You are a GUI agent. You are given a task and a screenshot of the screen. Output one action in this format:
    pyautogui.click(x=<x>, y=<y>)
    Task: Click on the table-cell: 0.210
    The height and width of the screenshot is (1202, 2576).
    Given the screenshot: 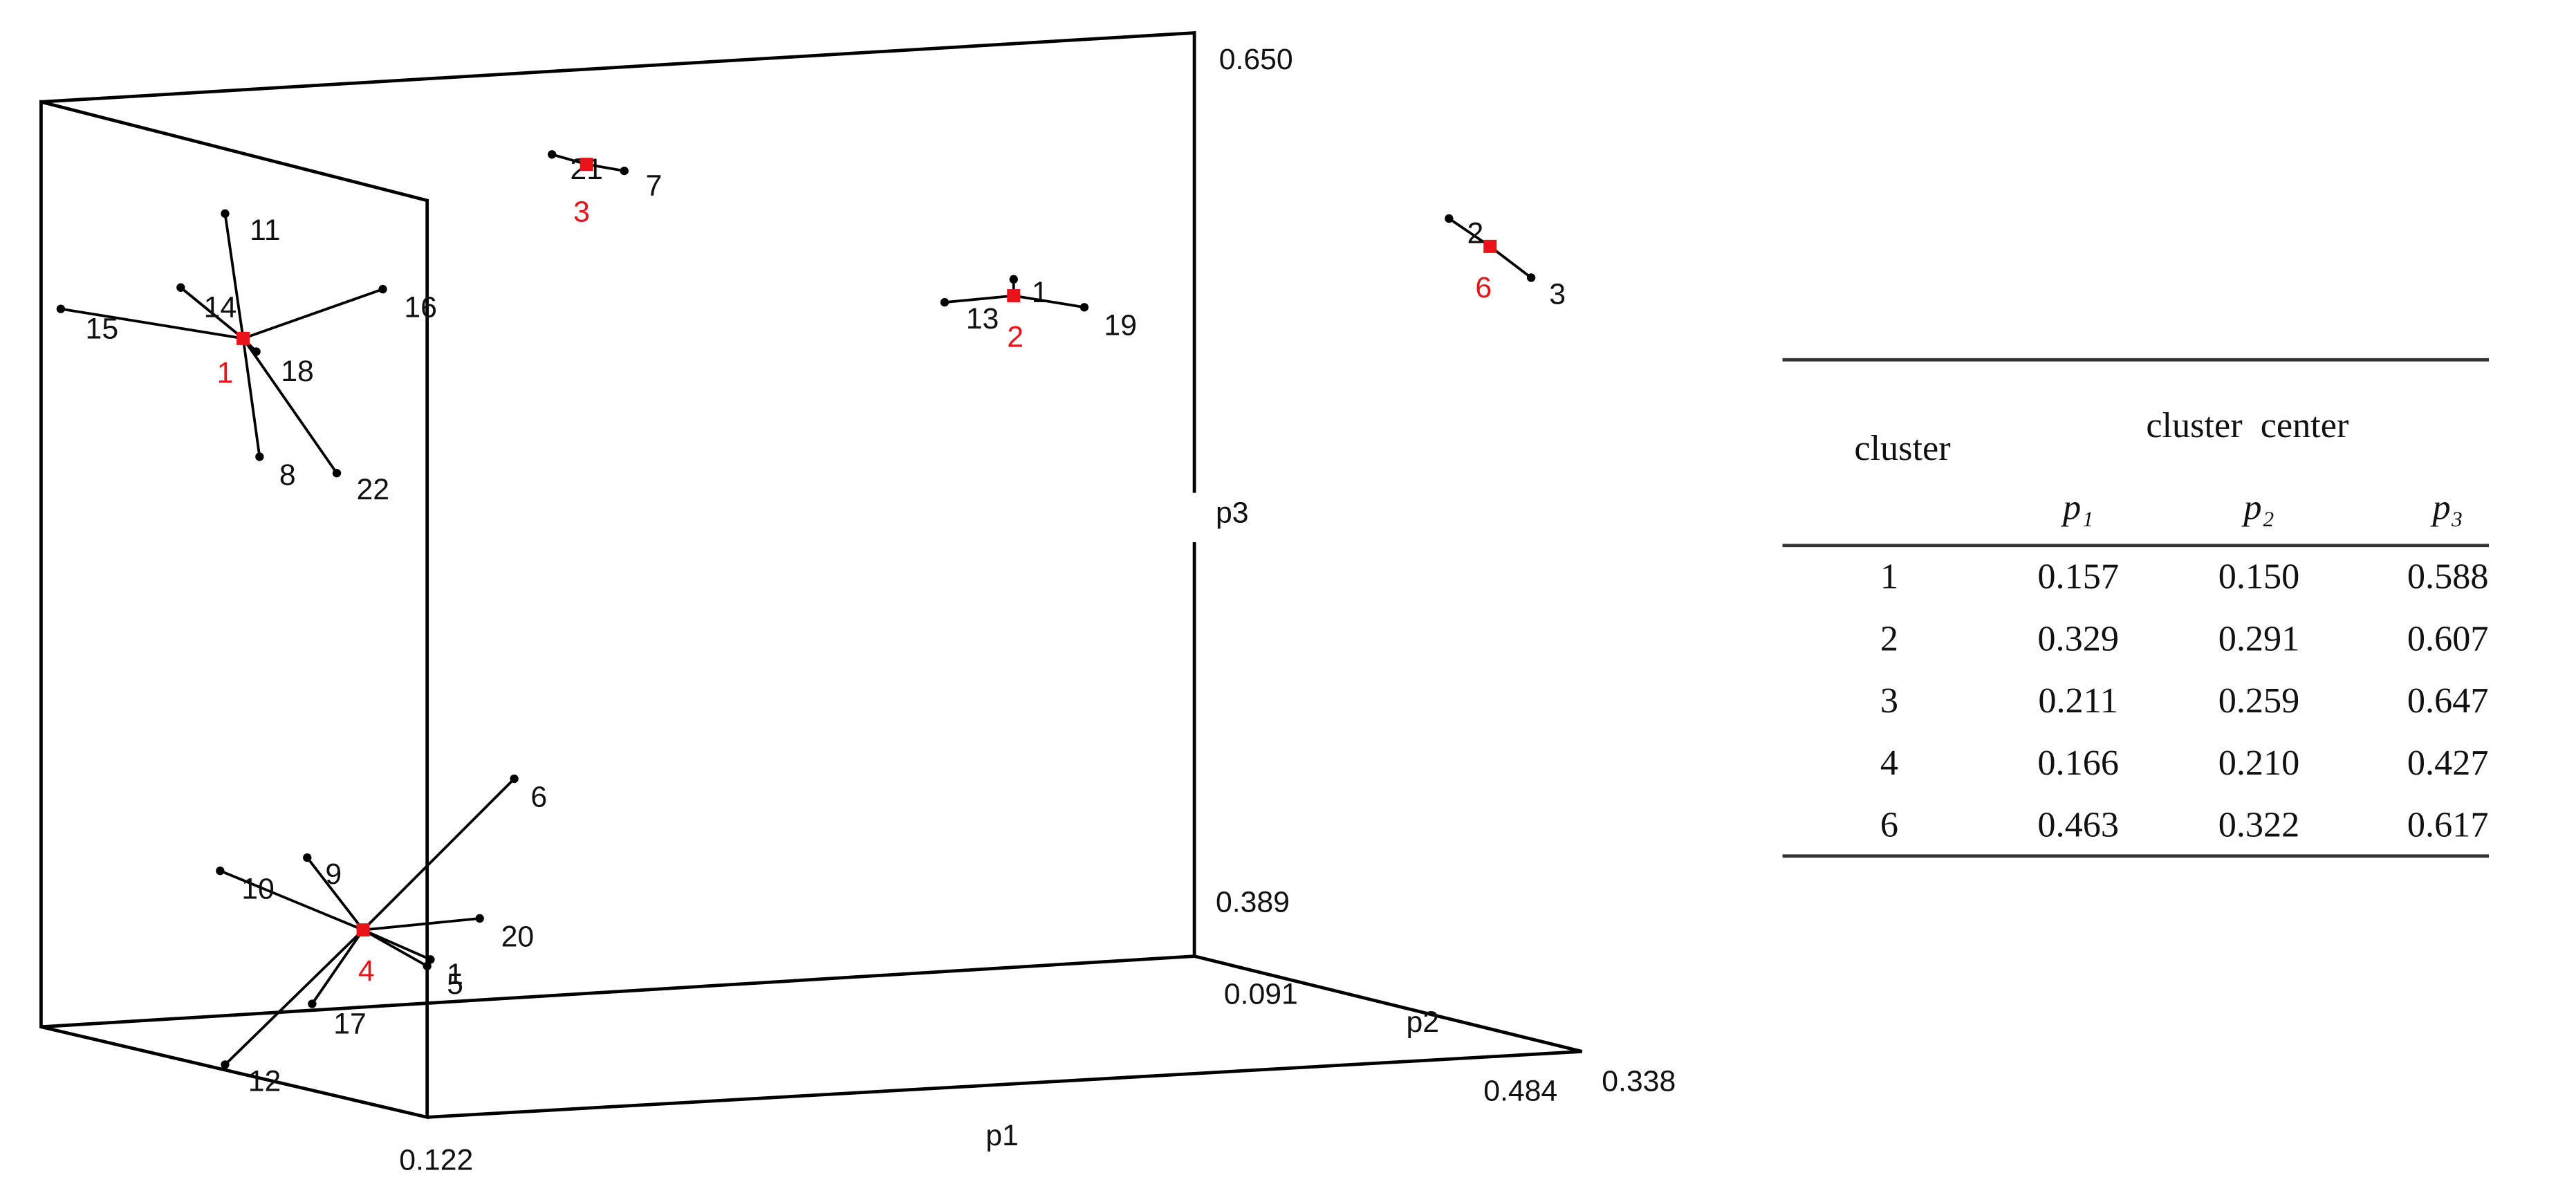 What is the action you would take?
    pyautogui.click(x=2259, y=763)
    